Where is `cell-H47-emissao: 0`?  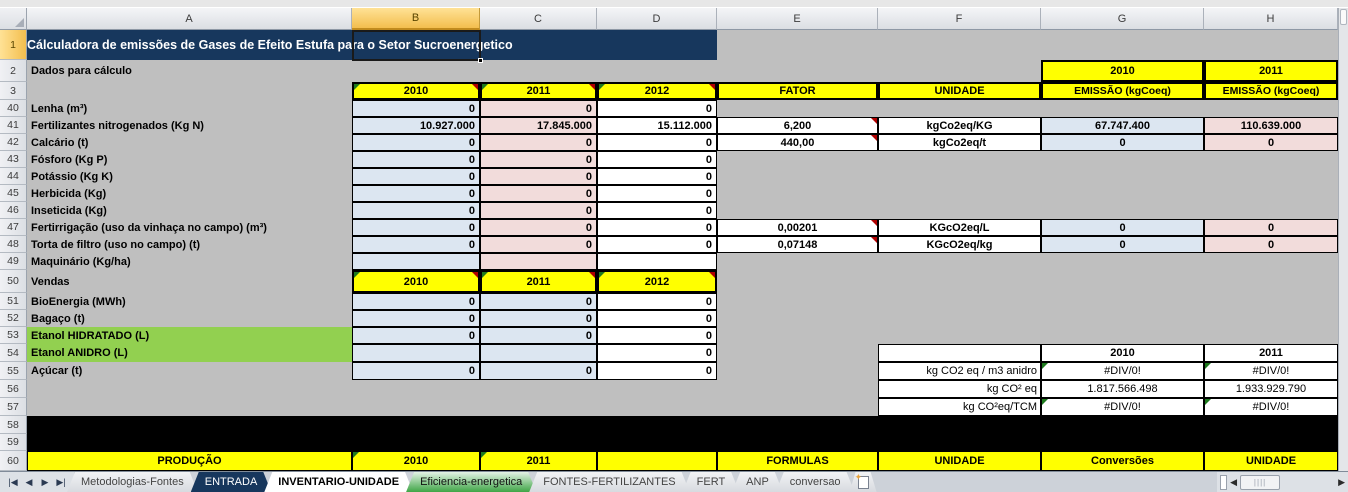
cell-H47-emissao: 0 is located at coordinates (1271, 227).